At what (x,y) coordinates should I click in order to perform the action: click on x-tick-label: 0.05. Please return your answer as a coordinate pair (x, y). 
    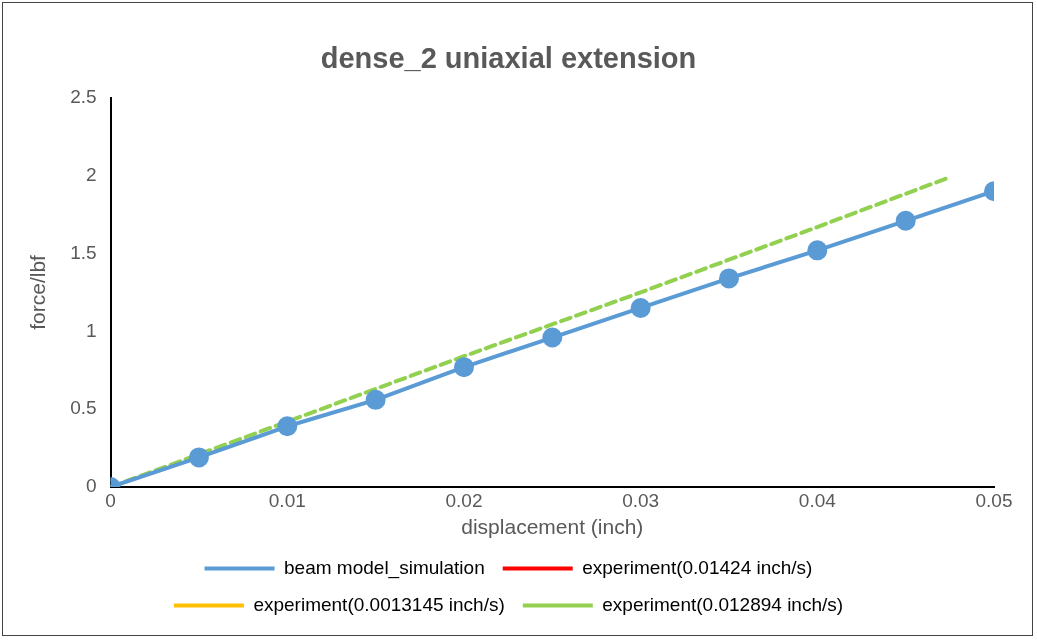
    Looking at the image, I should click on (994, 500).